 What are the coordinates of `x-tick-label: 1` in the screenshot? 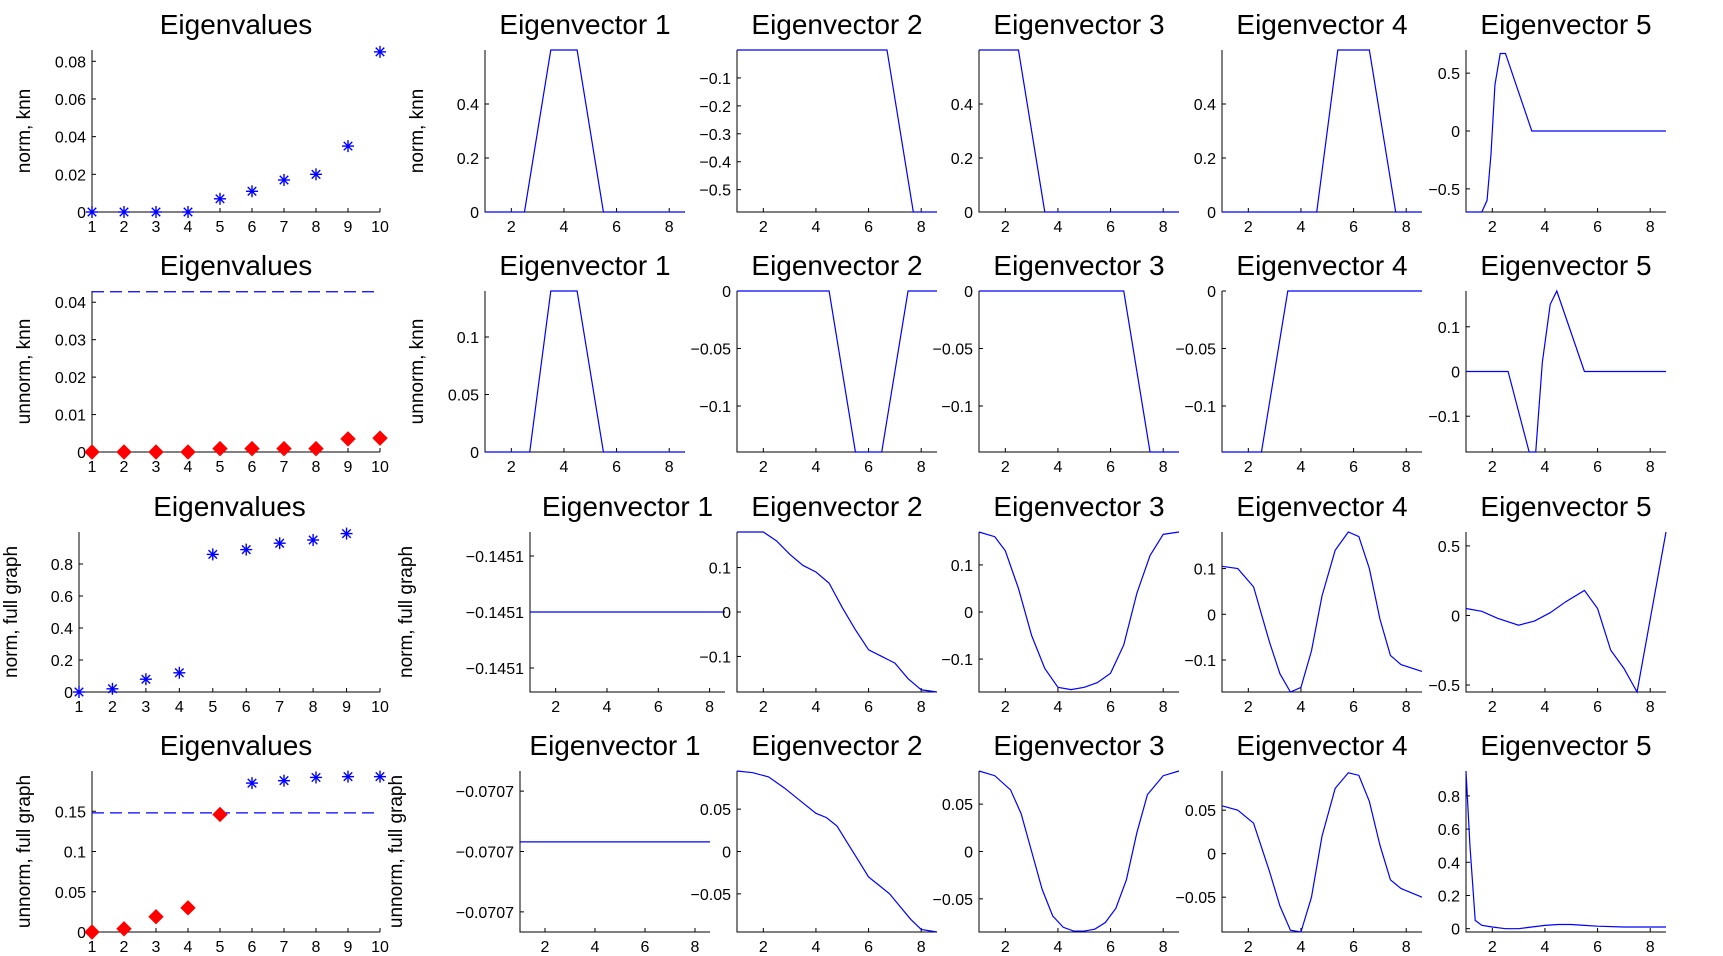 It's located at (92, 467).